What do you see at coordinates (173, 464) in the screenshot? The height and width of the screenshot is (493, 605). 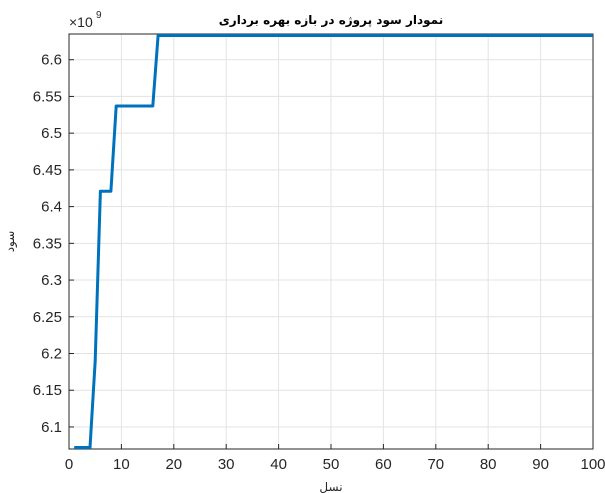 I see `x-tick-label: 20` at bounding box center [173, 464].